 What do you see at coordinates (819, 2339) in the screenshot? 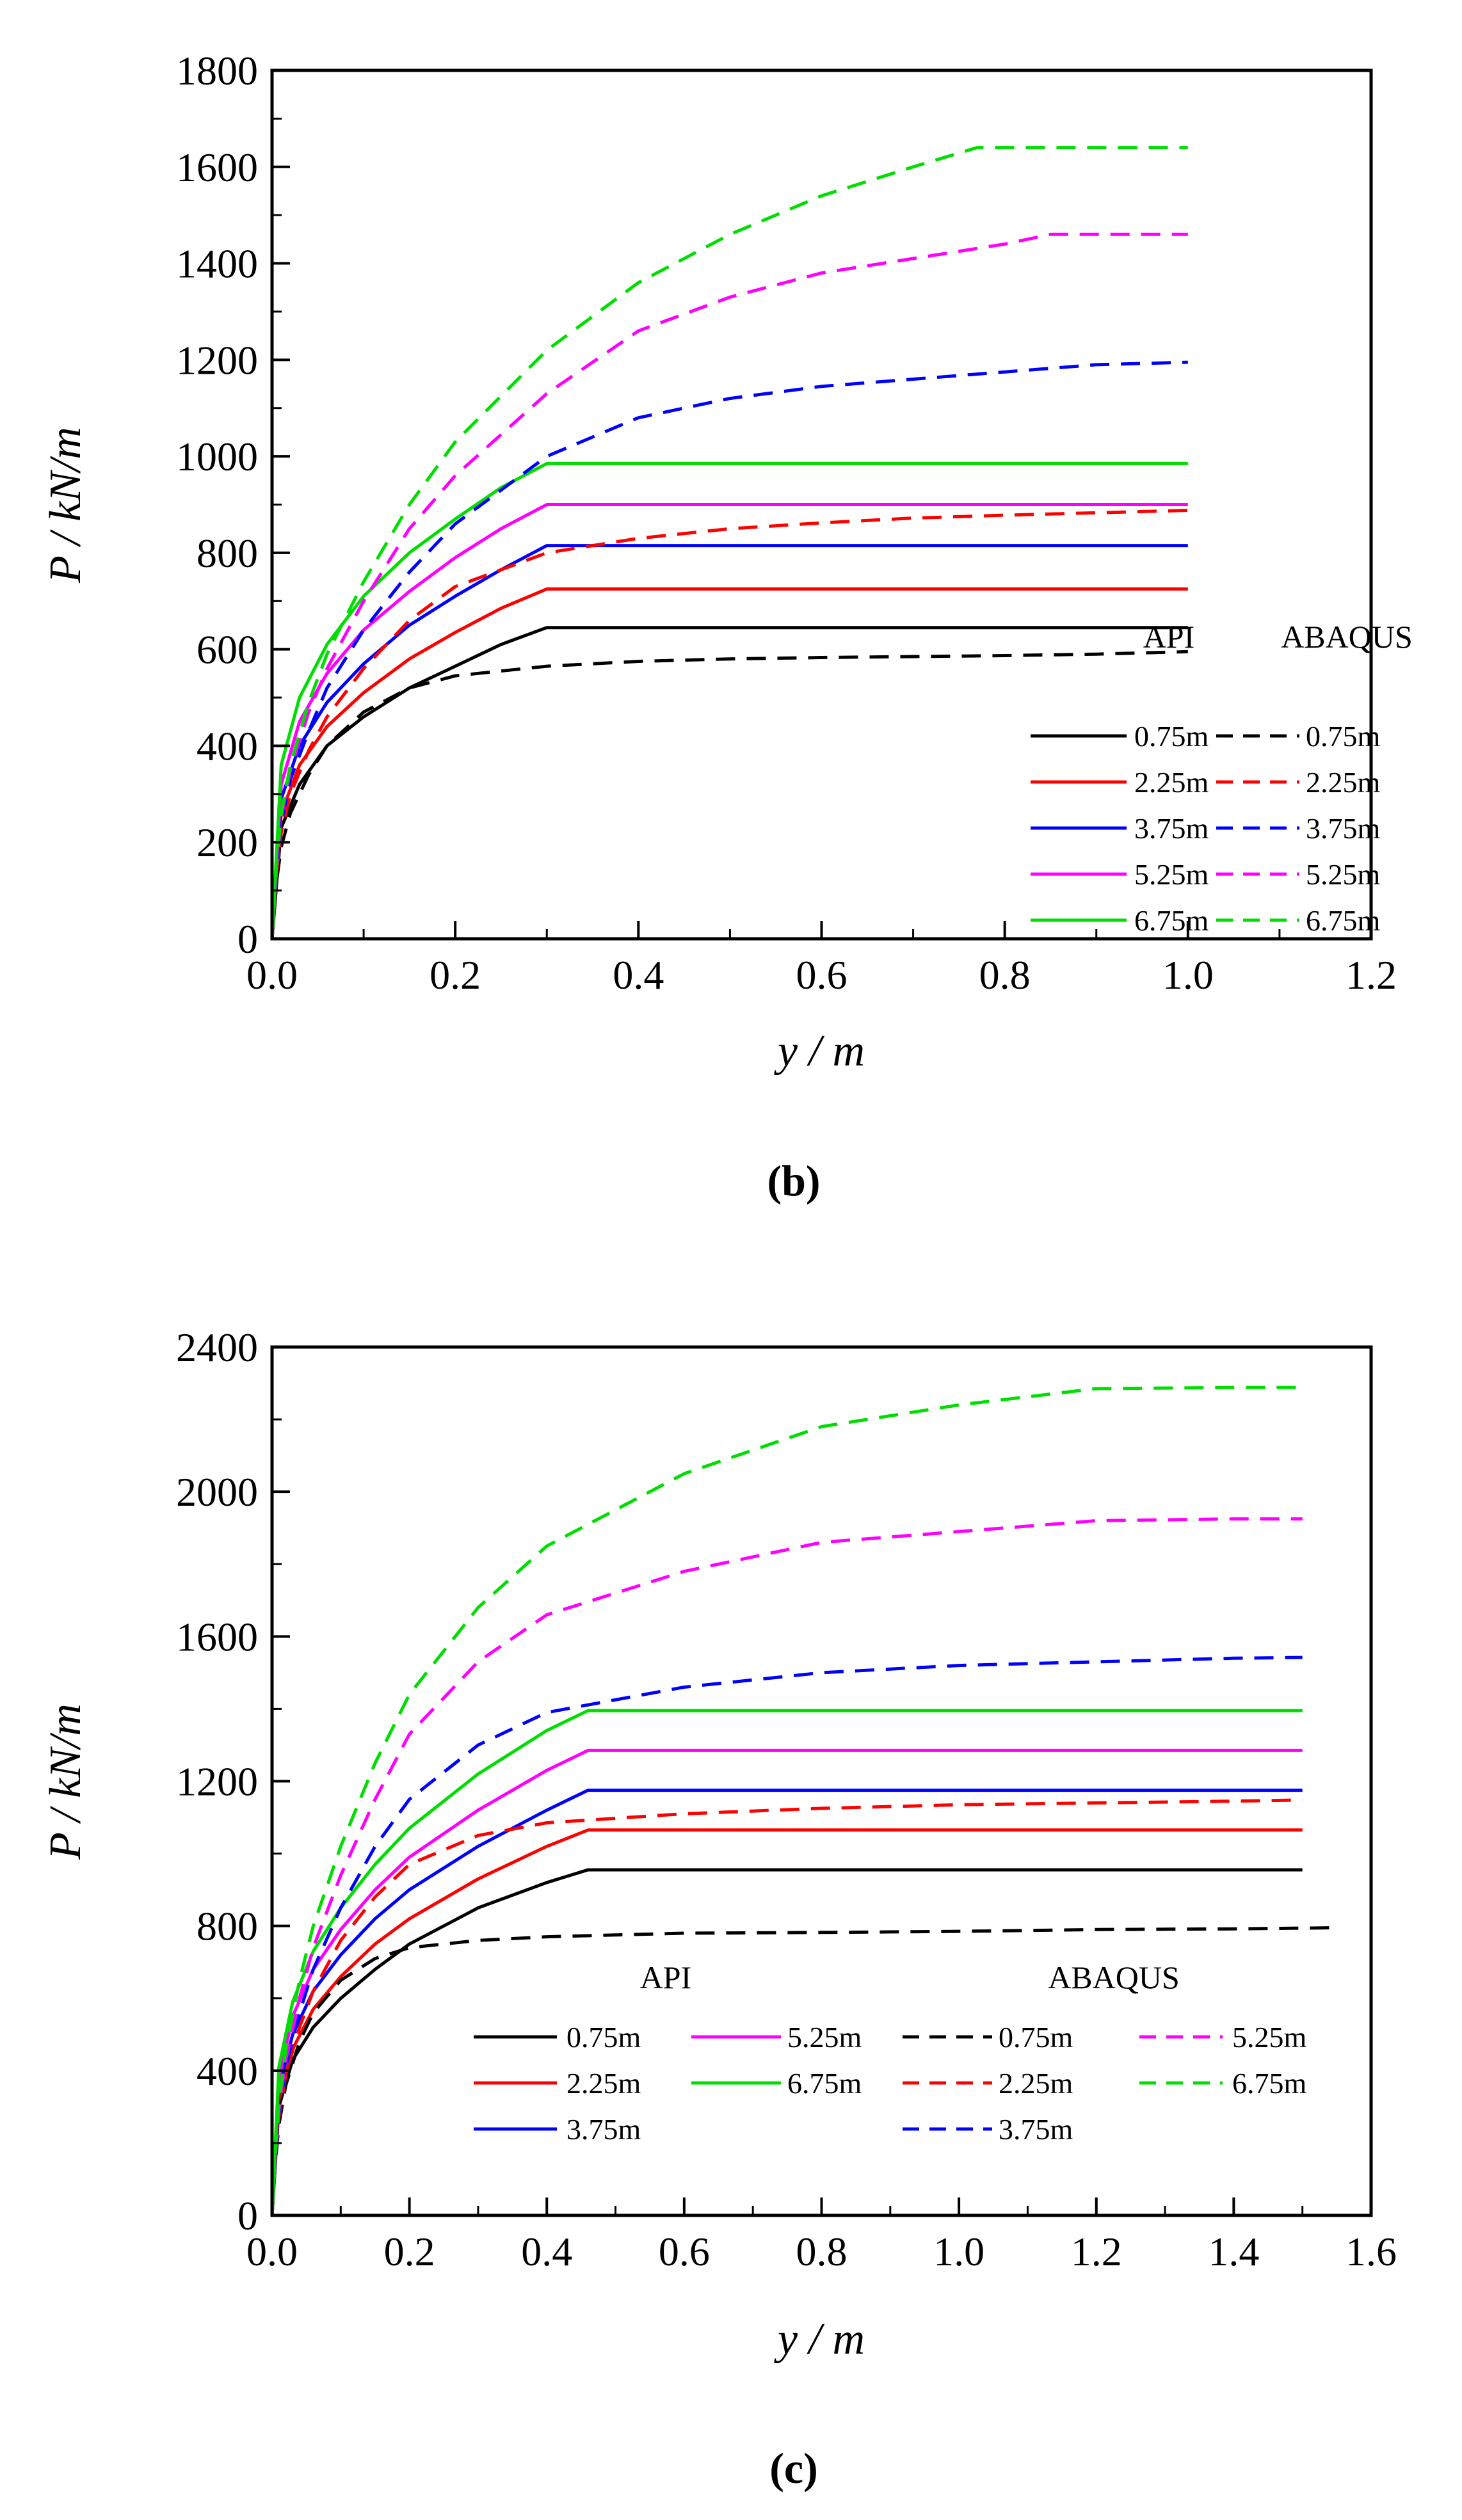
I see `chart-c-x-axis-title: y / m` at bounding box center [819, 2339].